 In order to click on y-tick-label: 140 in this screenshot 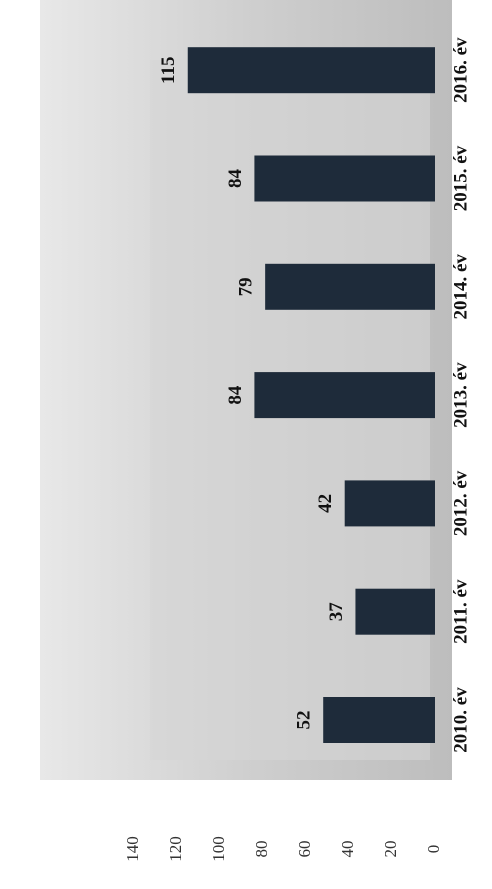, I will do `click(132, 849)`.